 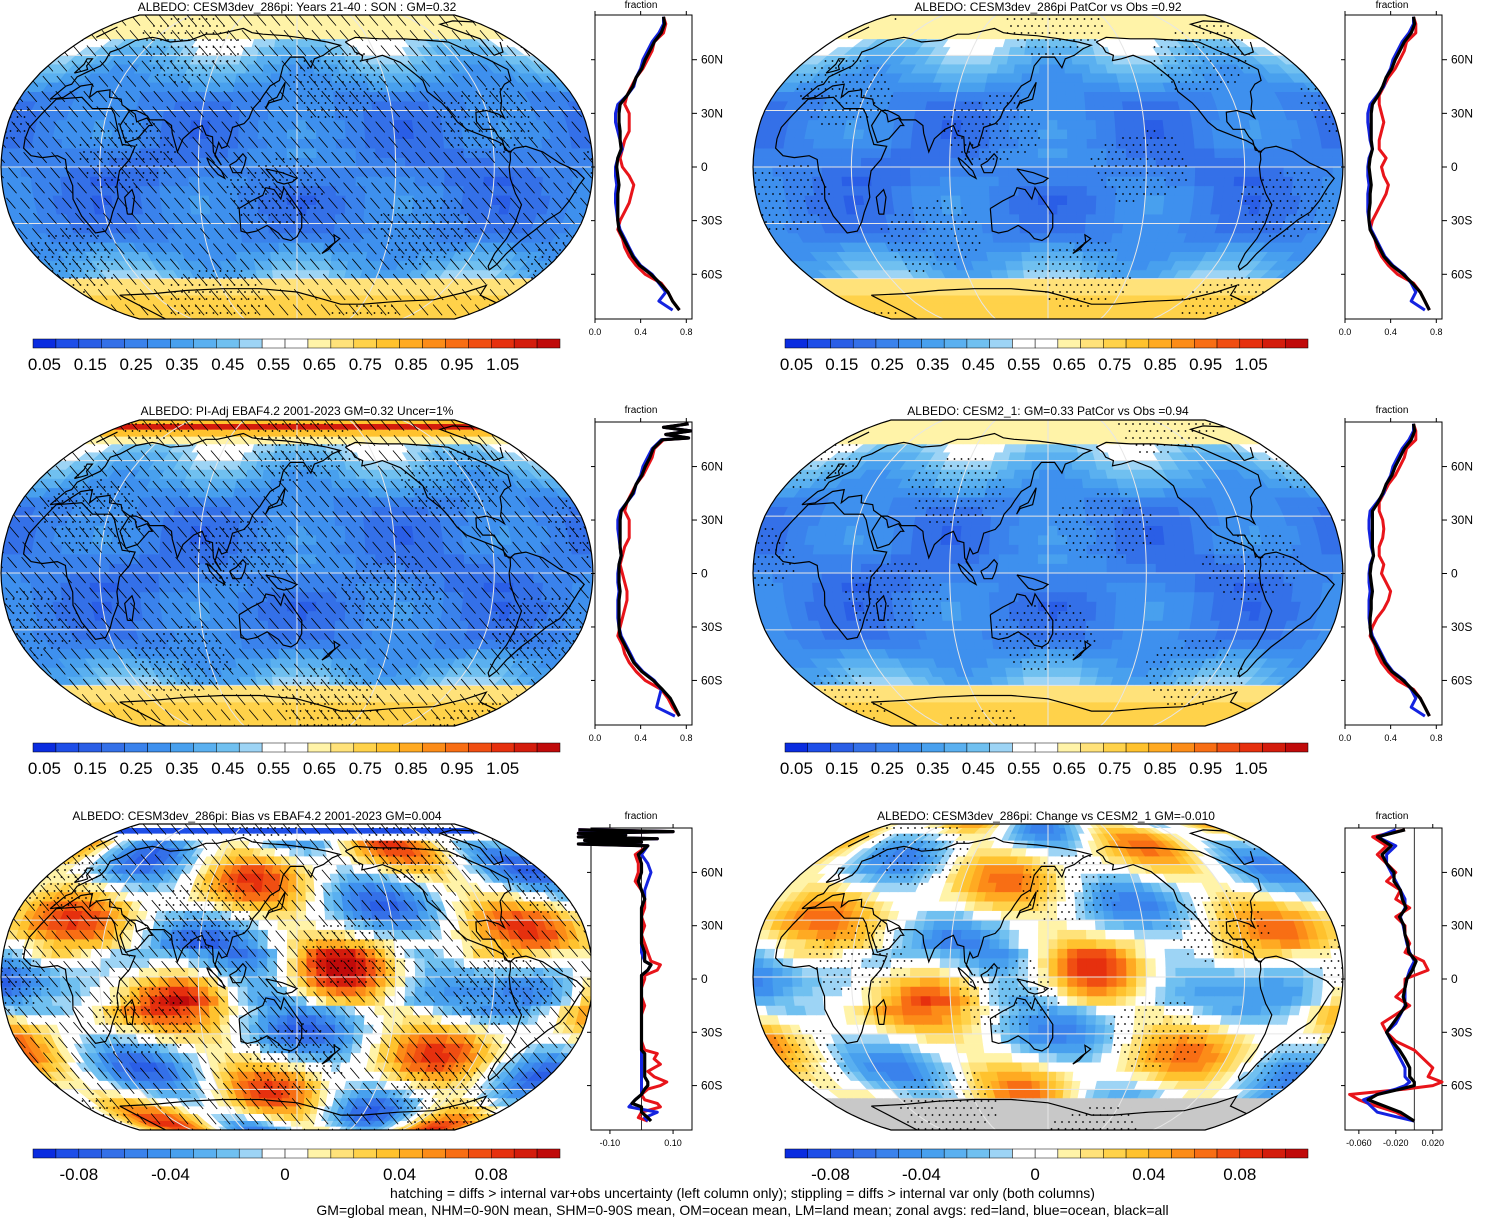 I want to click on colorbar-label: 0.04, so click(x=1148, y=1174).